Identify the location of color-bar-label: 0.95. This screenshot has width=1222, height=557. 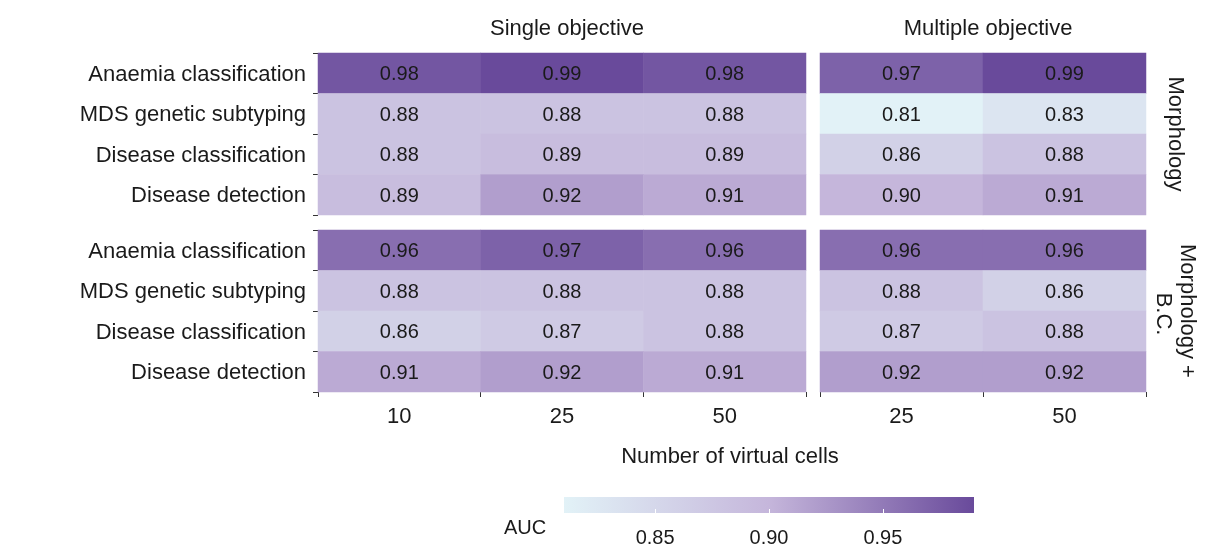
(883, 537).